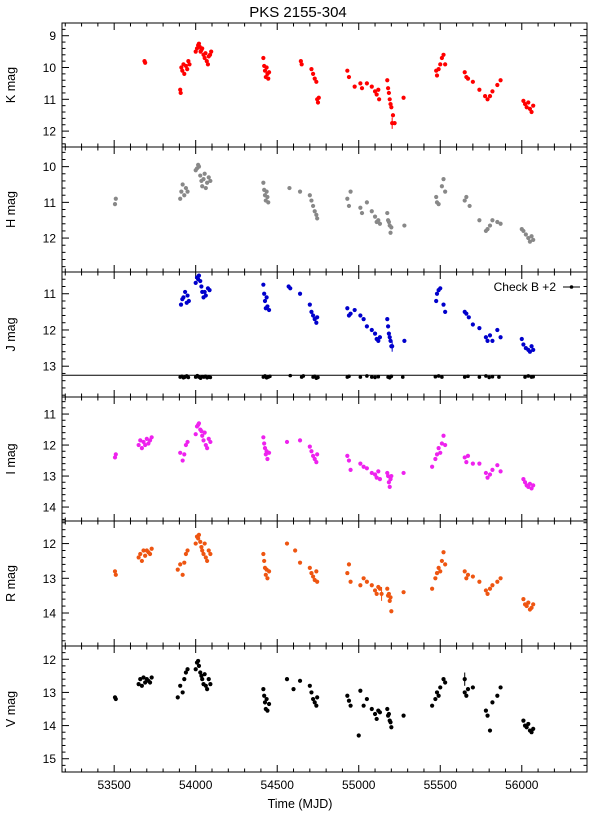 The height and width of the screenshot is (815, 600). What do you see at coordinates (11, 85) in the screenshot?
I see `y-axis-label: K mag` at bounding box center [11, 85].